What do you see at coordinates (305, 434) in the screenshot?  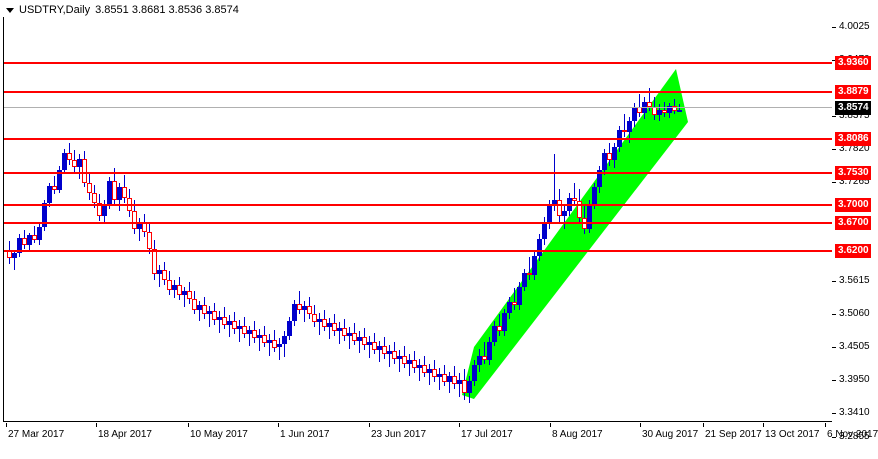 I see `date-tick-label: 1 Jun 2017` at bounding box center [305, 434].